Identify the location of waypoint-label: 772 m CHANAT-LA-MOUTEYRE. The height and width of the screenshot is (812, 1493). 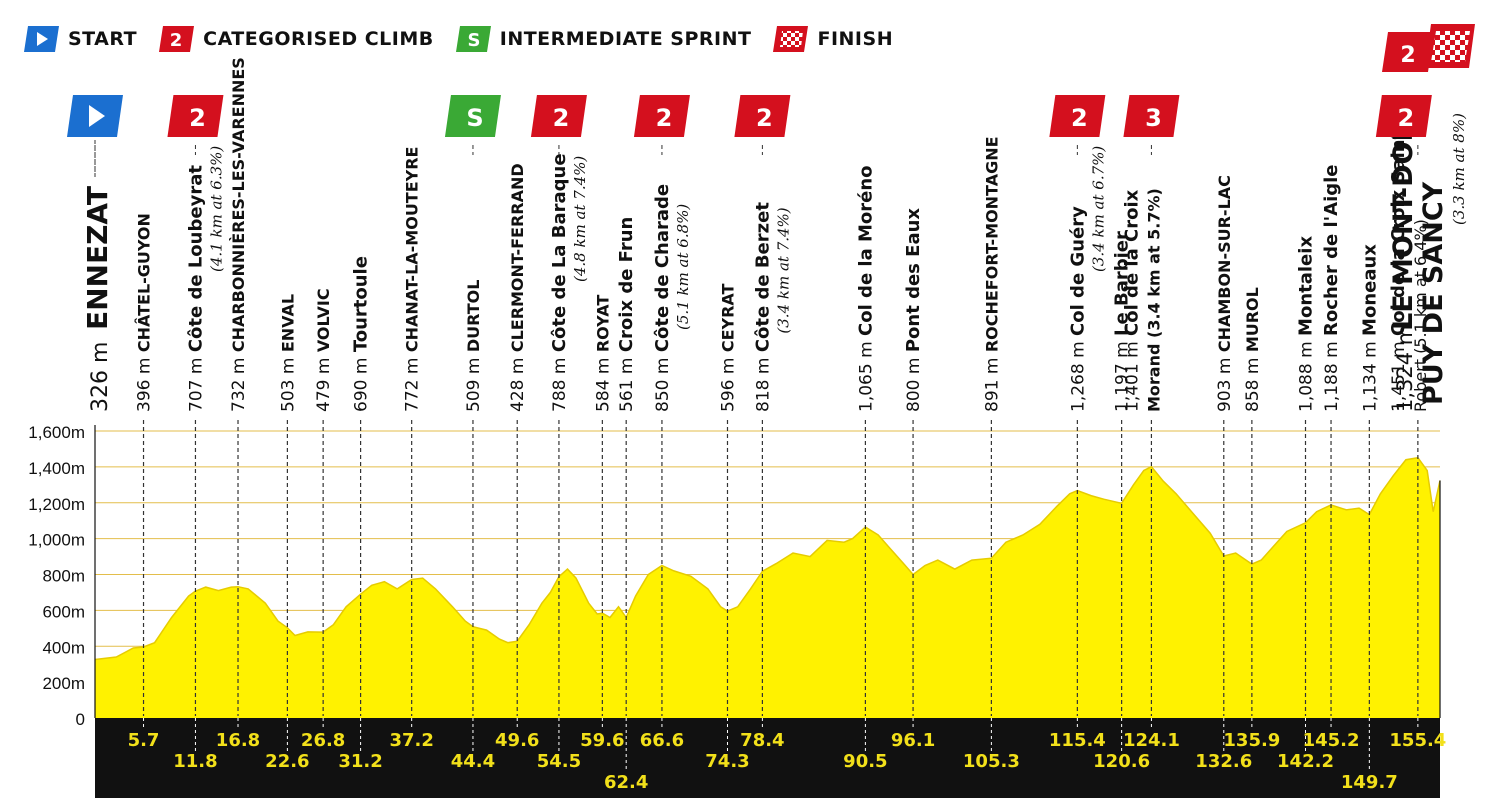
(413, 280).